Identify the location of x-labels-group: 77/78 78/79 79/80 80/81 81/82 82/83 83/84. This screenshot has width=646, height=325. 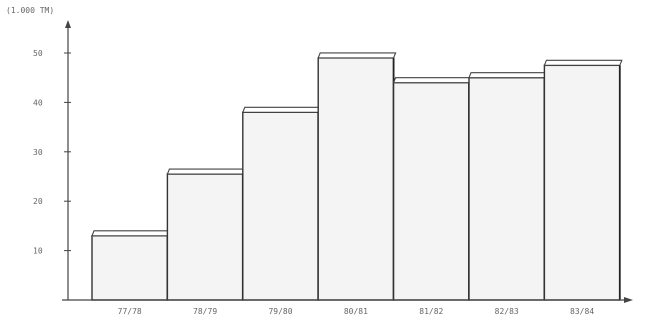
(356, 311).